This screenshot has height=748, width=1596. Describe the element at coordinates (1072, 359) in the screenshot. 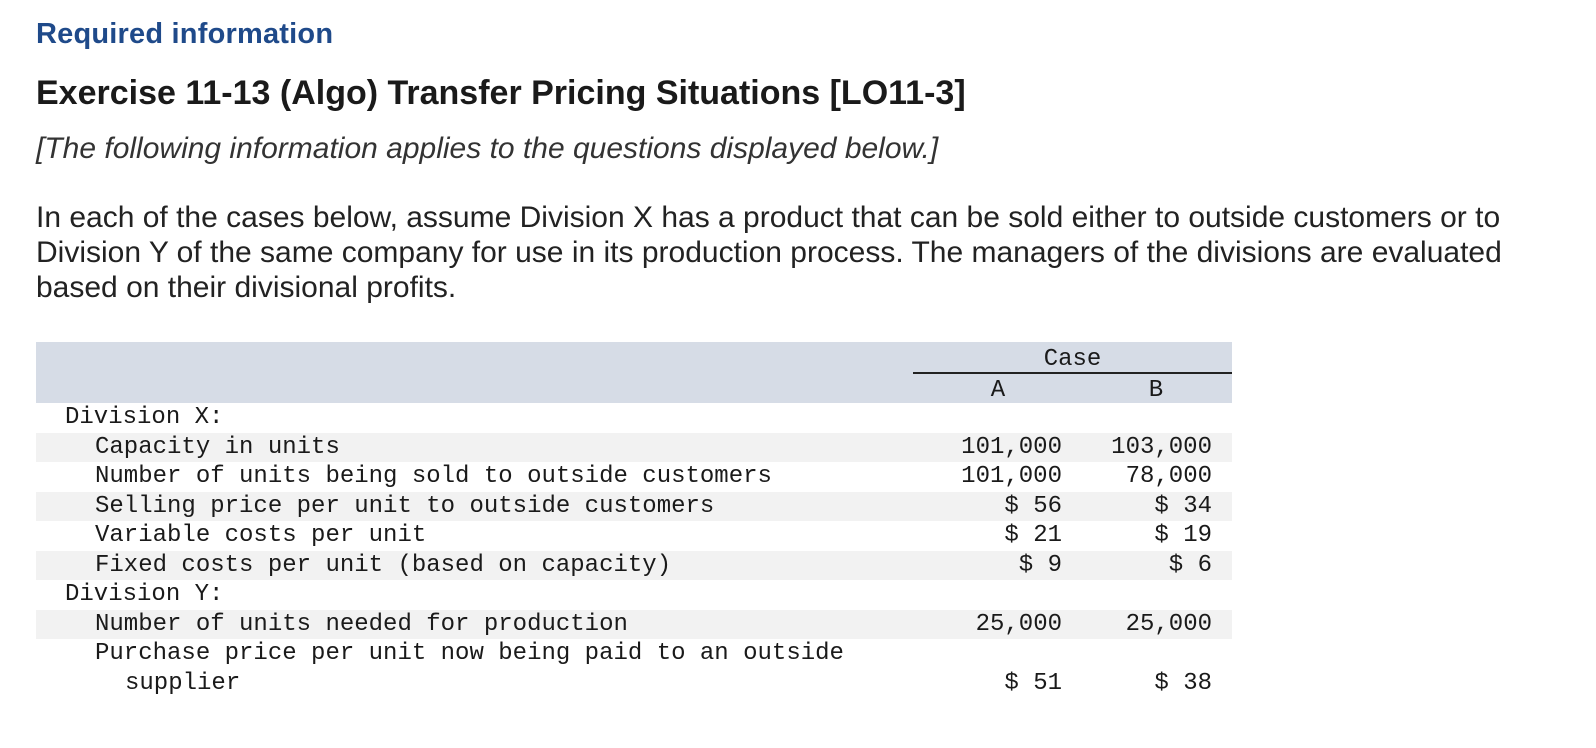

I see `case-header: Case` at that location.